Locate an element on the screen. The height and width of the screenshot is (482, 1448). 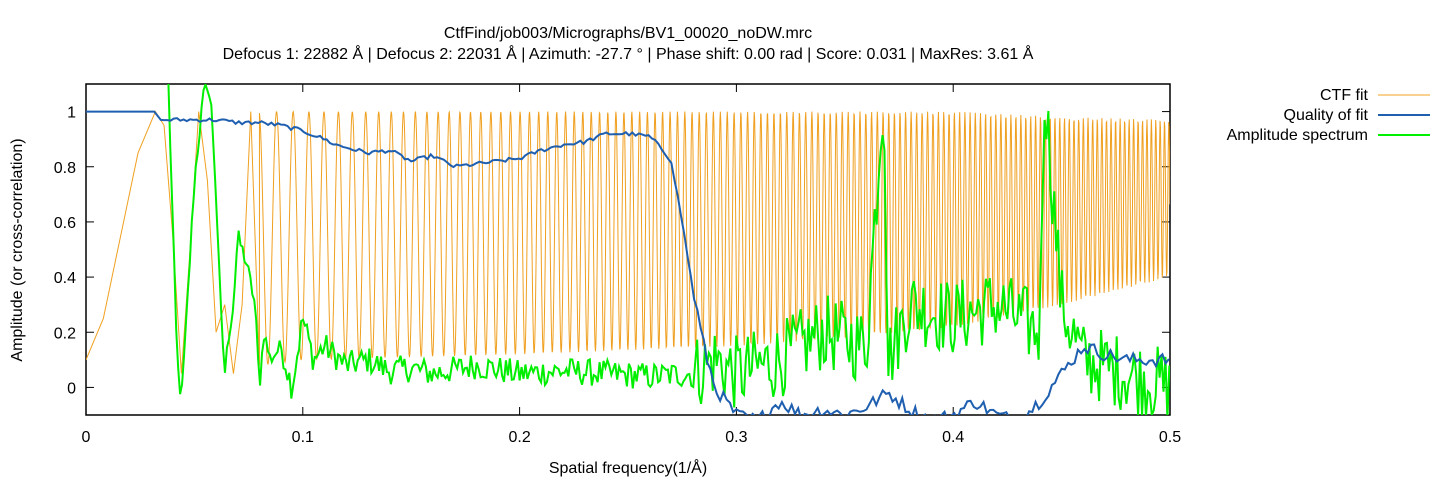
y-axis-label: Amplitude (or cross-correlation) is located at coordinates (17, 249).